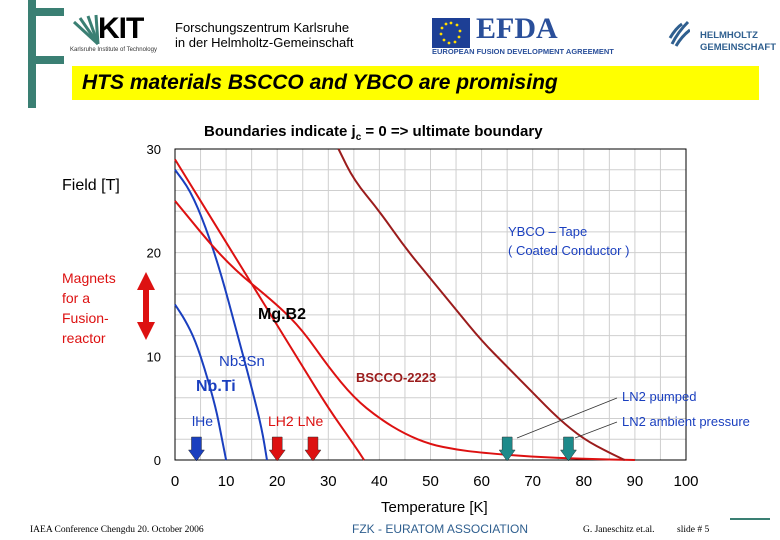 The height and width of the screenshot is (540, 780). Describe the element at coordinates (154, 356) in the screenshot. I see `y-tick-label: 10` at that location.